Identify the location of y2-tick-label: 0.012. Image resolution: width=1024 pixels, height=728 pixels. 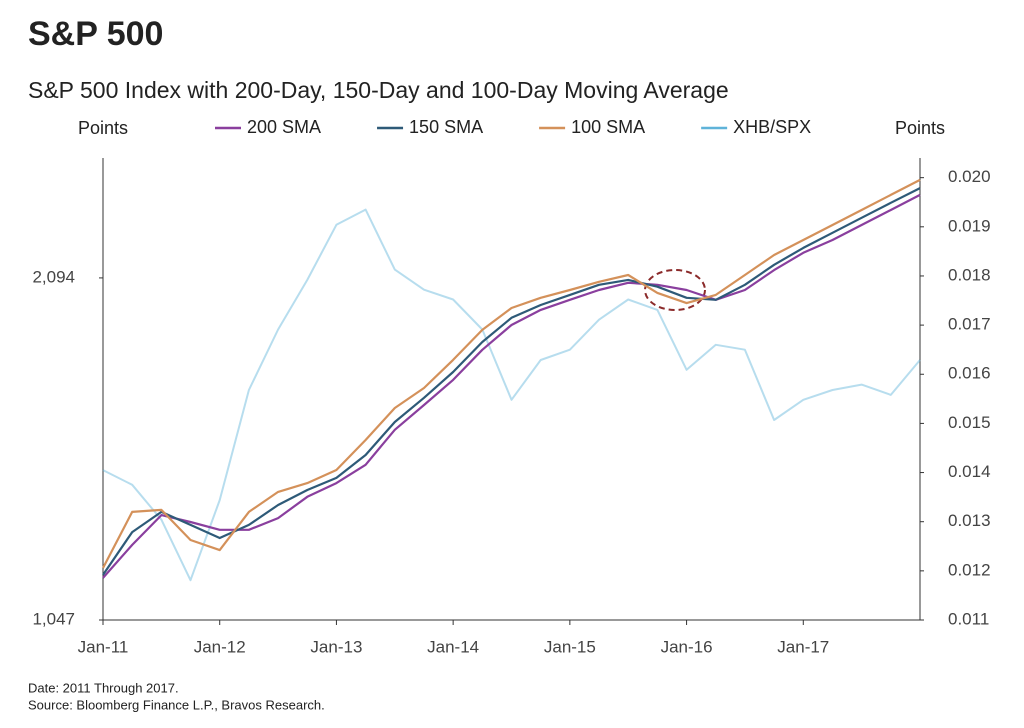
(969, 569).